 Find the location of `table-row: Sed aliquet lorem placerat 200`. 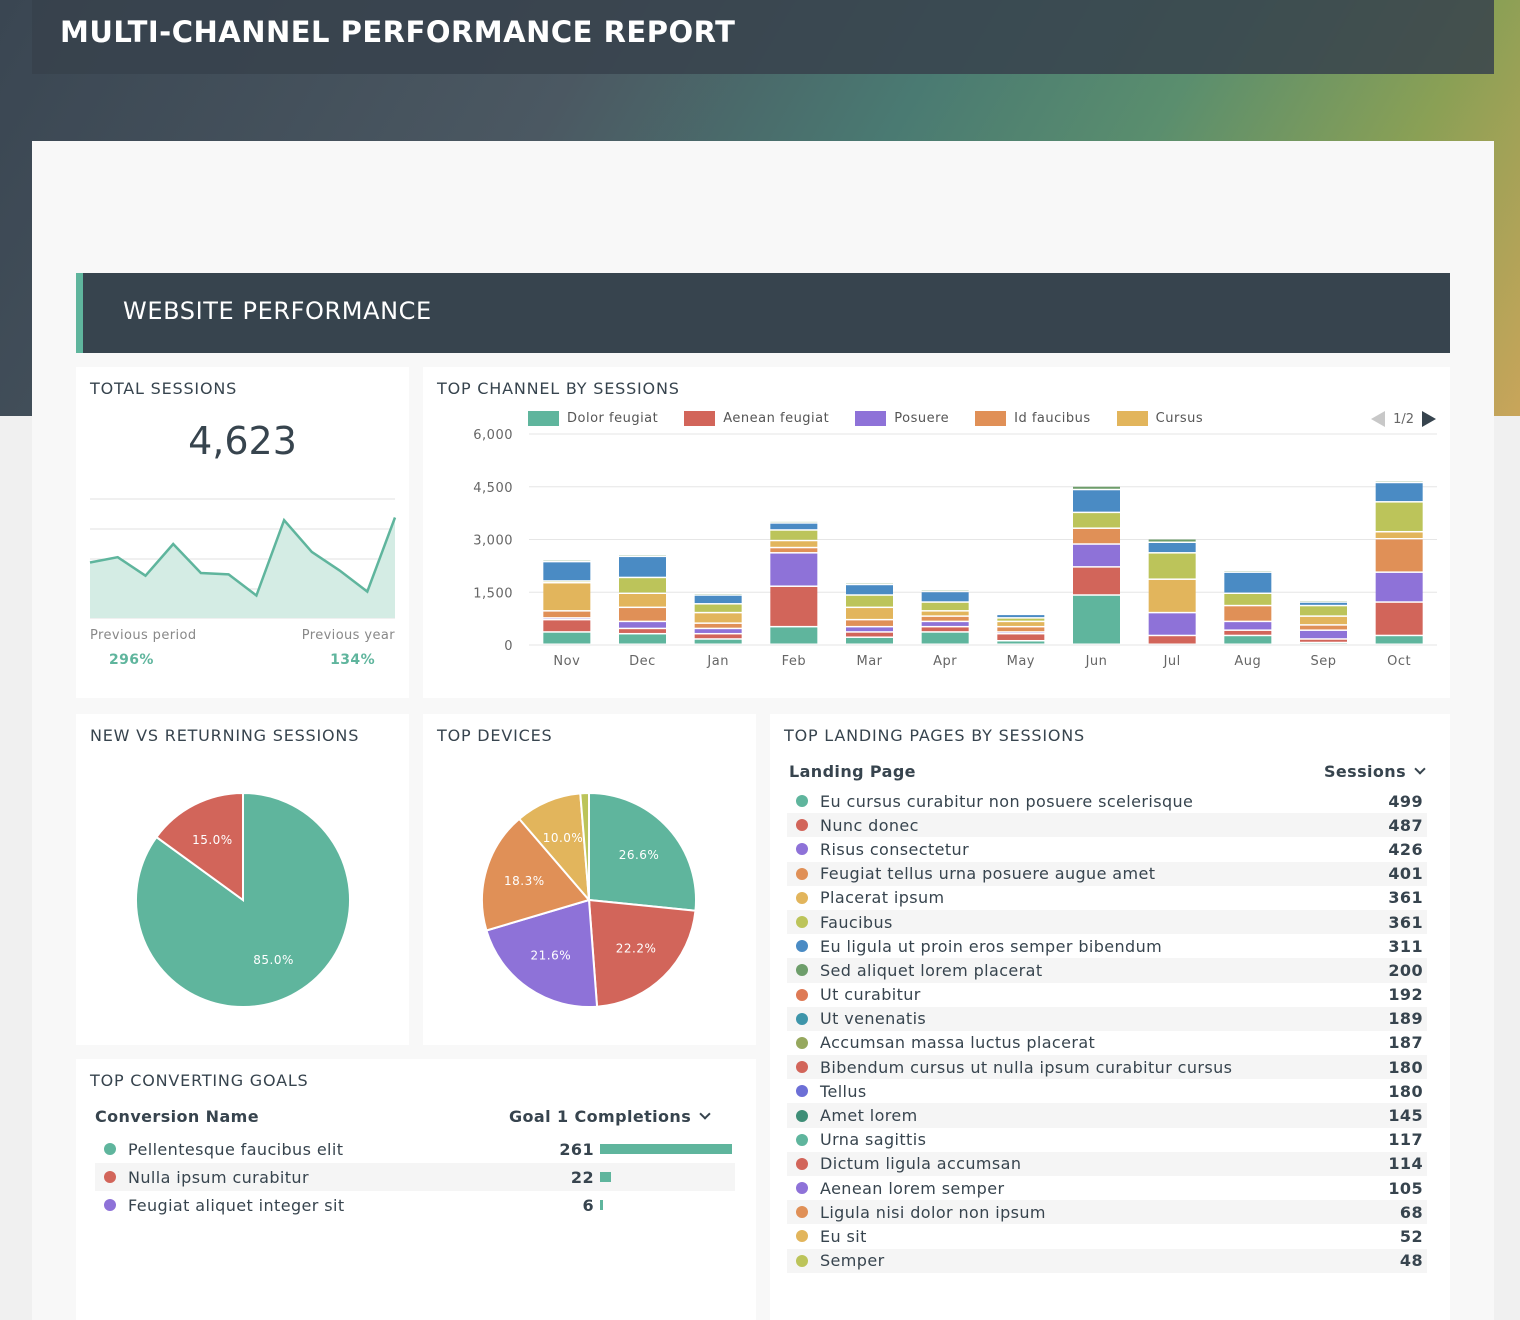

table-row: Sed aliquet lorem placerat 200 is located at coordinates (1107, 970).